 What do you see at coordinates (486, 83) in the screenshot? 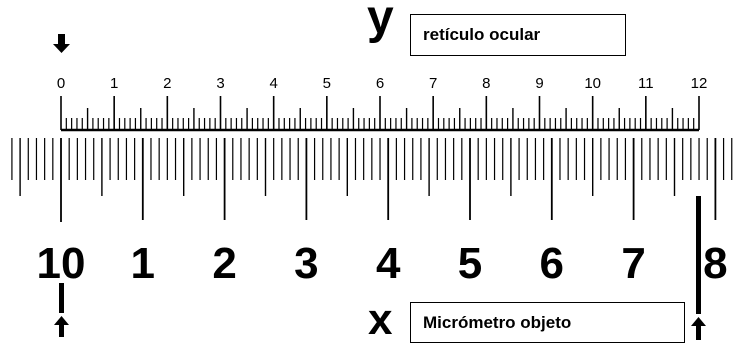
I see `ocular-number: 8` at bounding box center [486, 83].